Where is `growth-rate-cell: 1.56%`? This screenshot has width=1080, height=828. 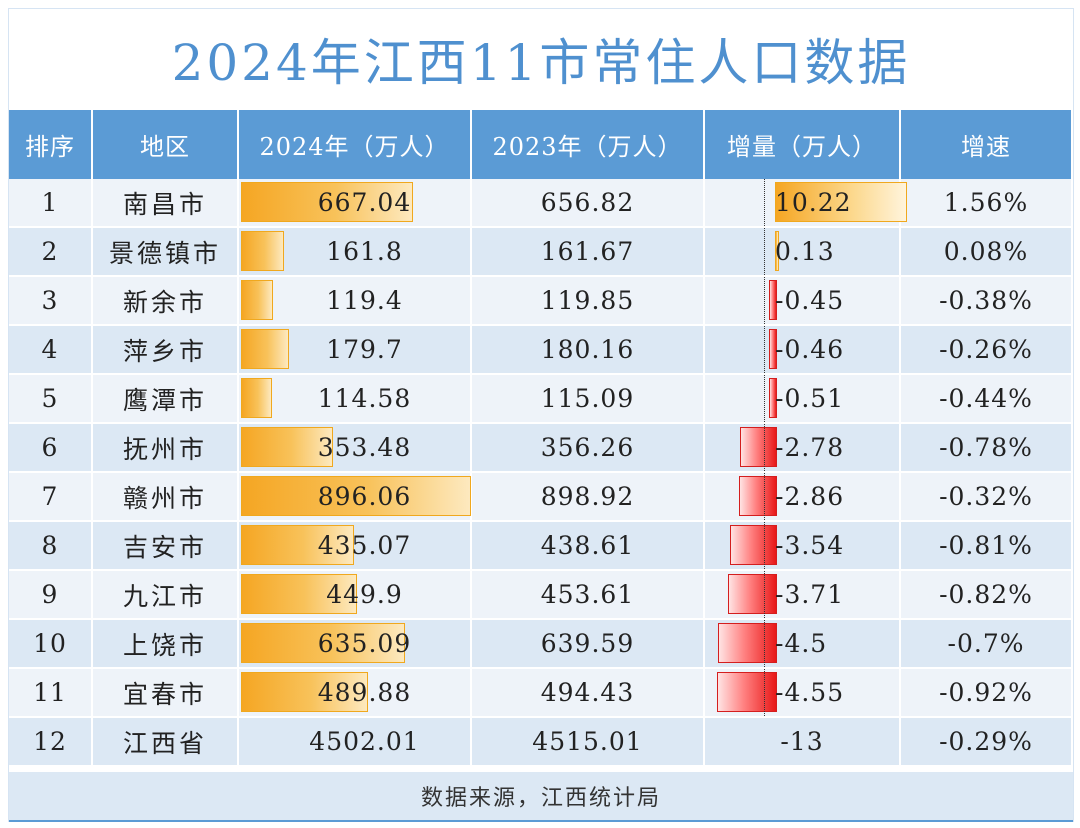 growth-rate-cell: 1.56% is located at coordinates (987, 203).